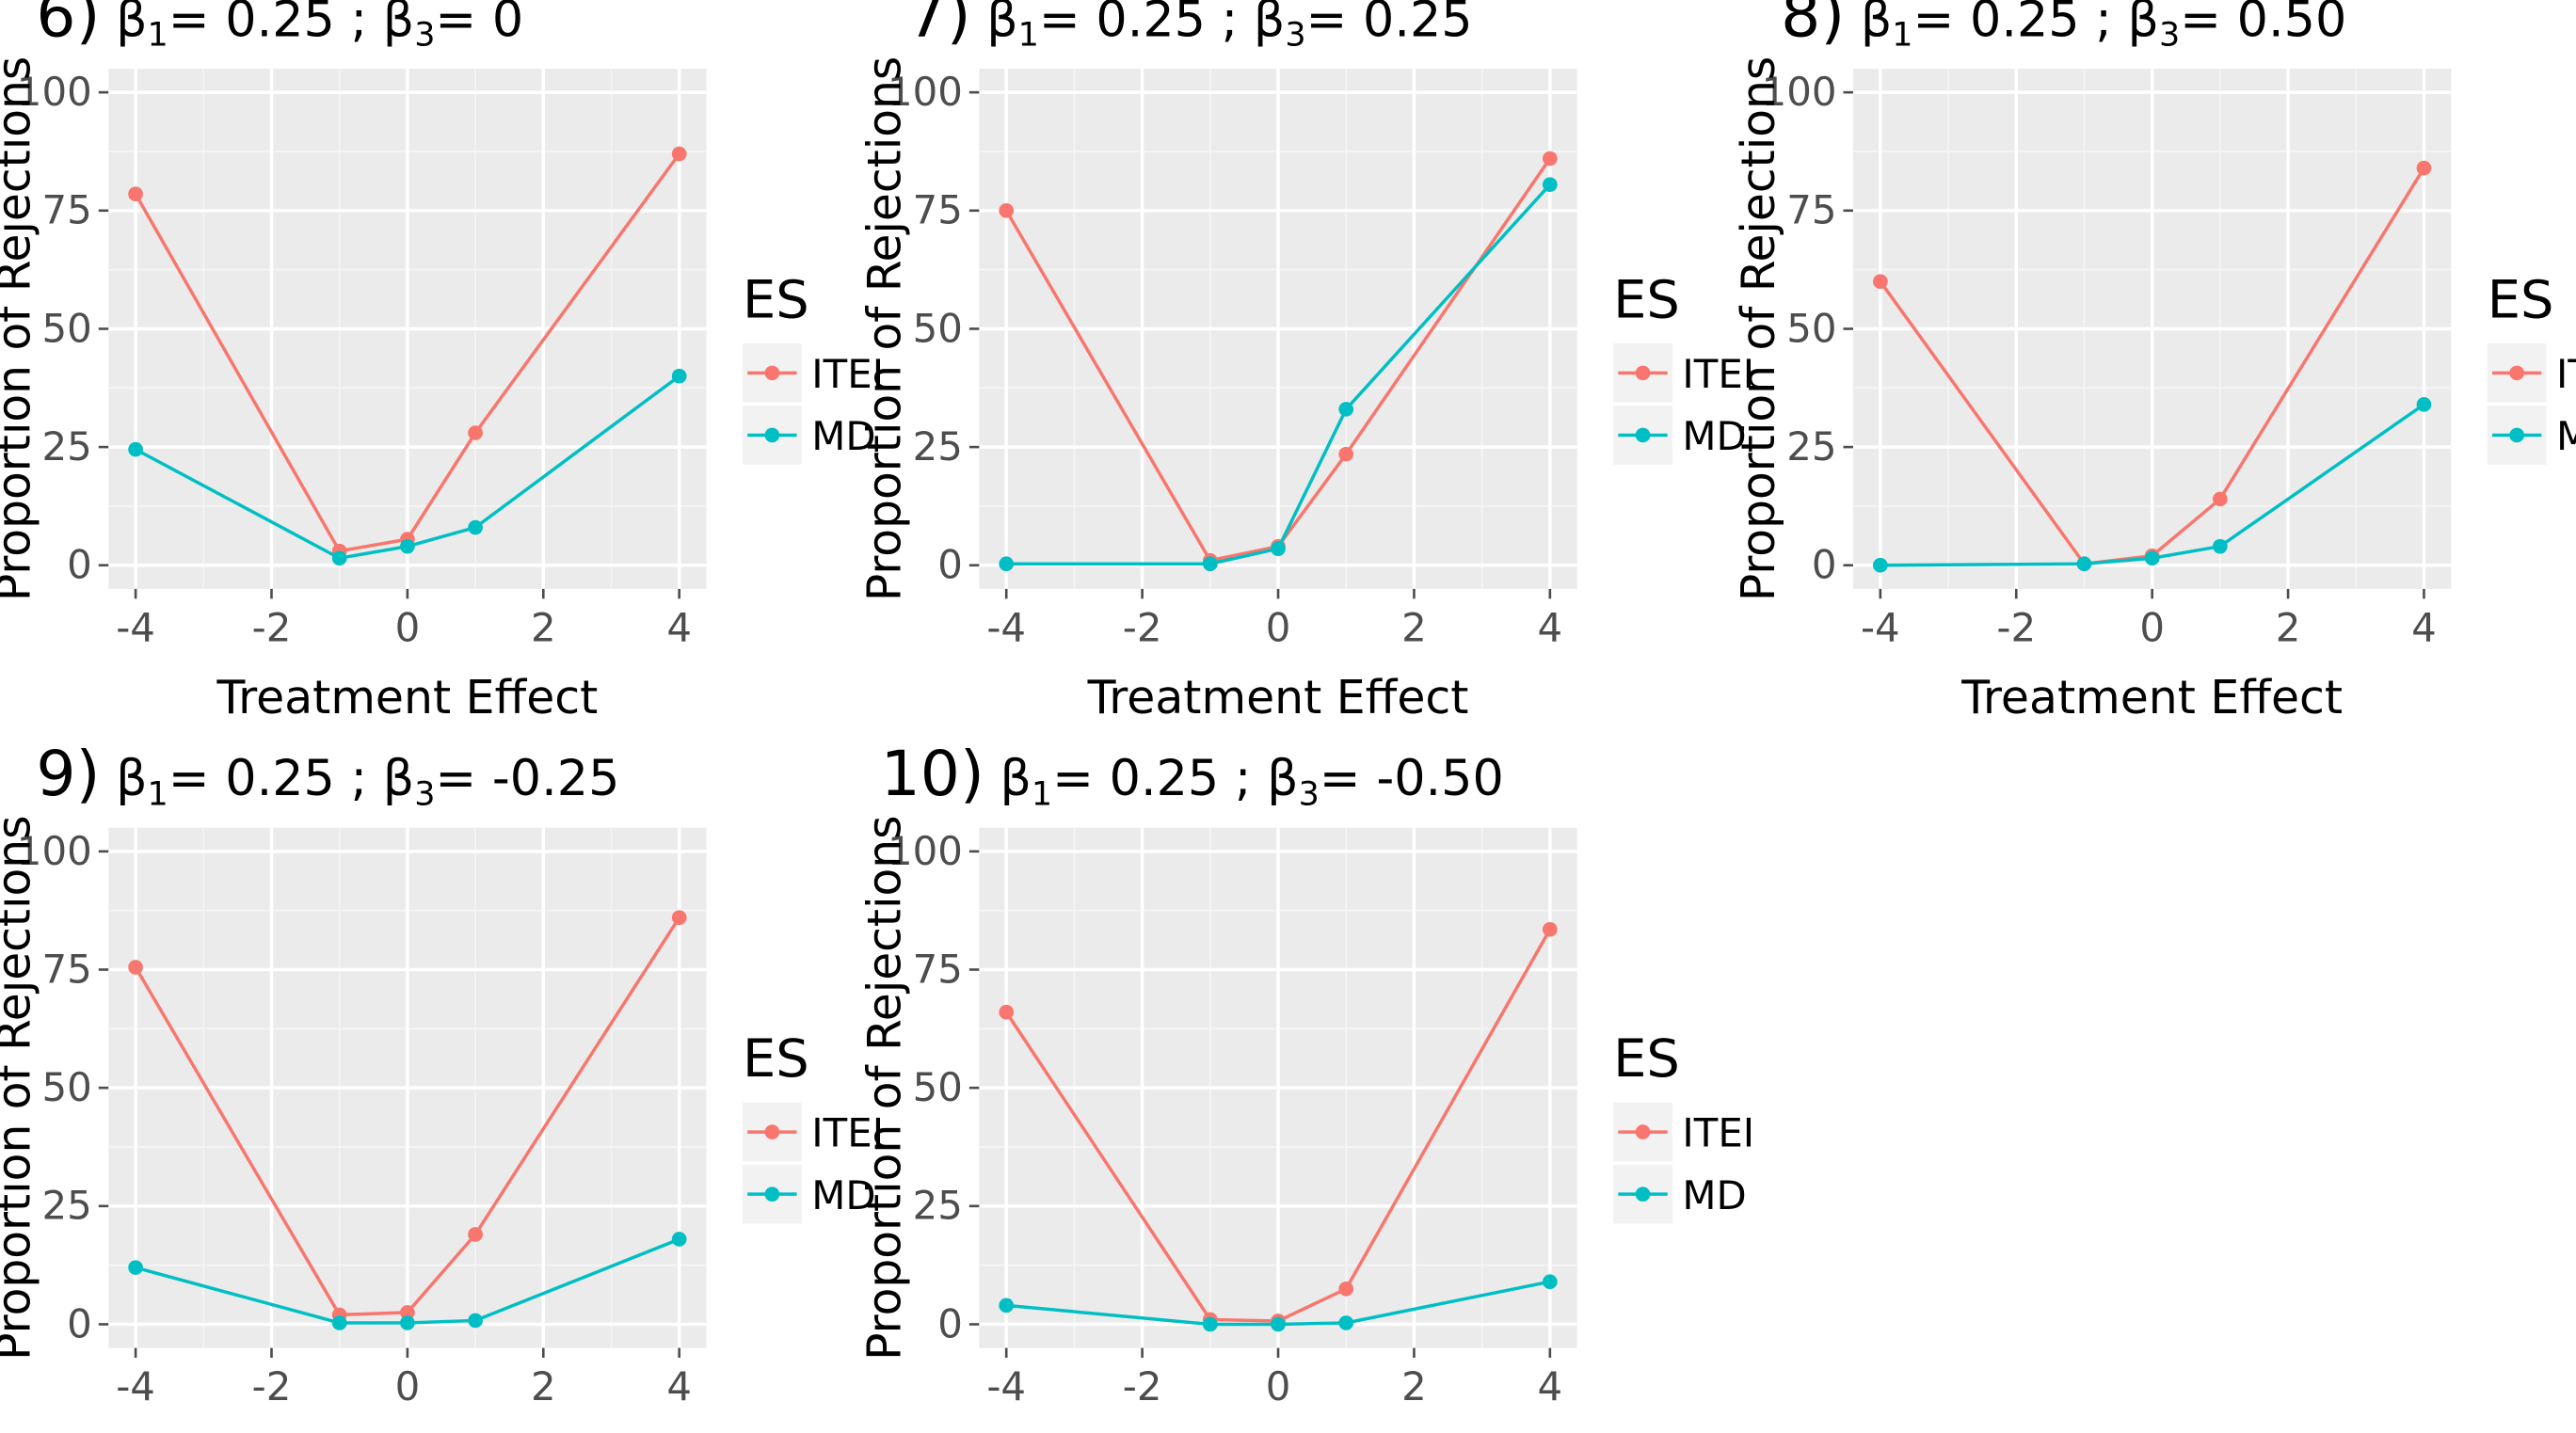 The image size is (2576, 1433). What do you see at coordinates (1389, 24) in the screenshot?
I see `panel-title-part: = 0.25` at bounding box center [1389, 24].